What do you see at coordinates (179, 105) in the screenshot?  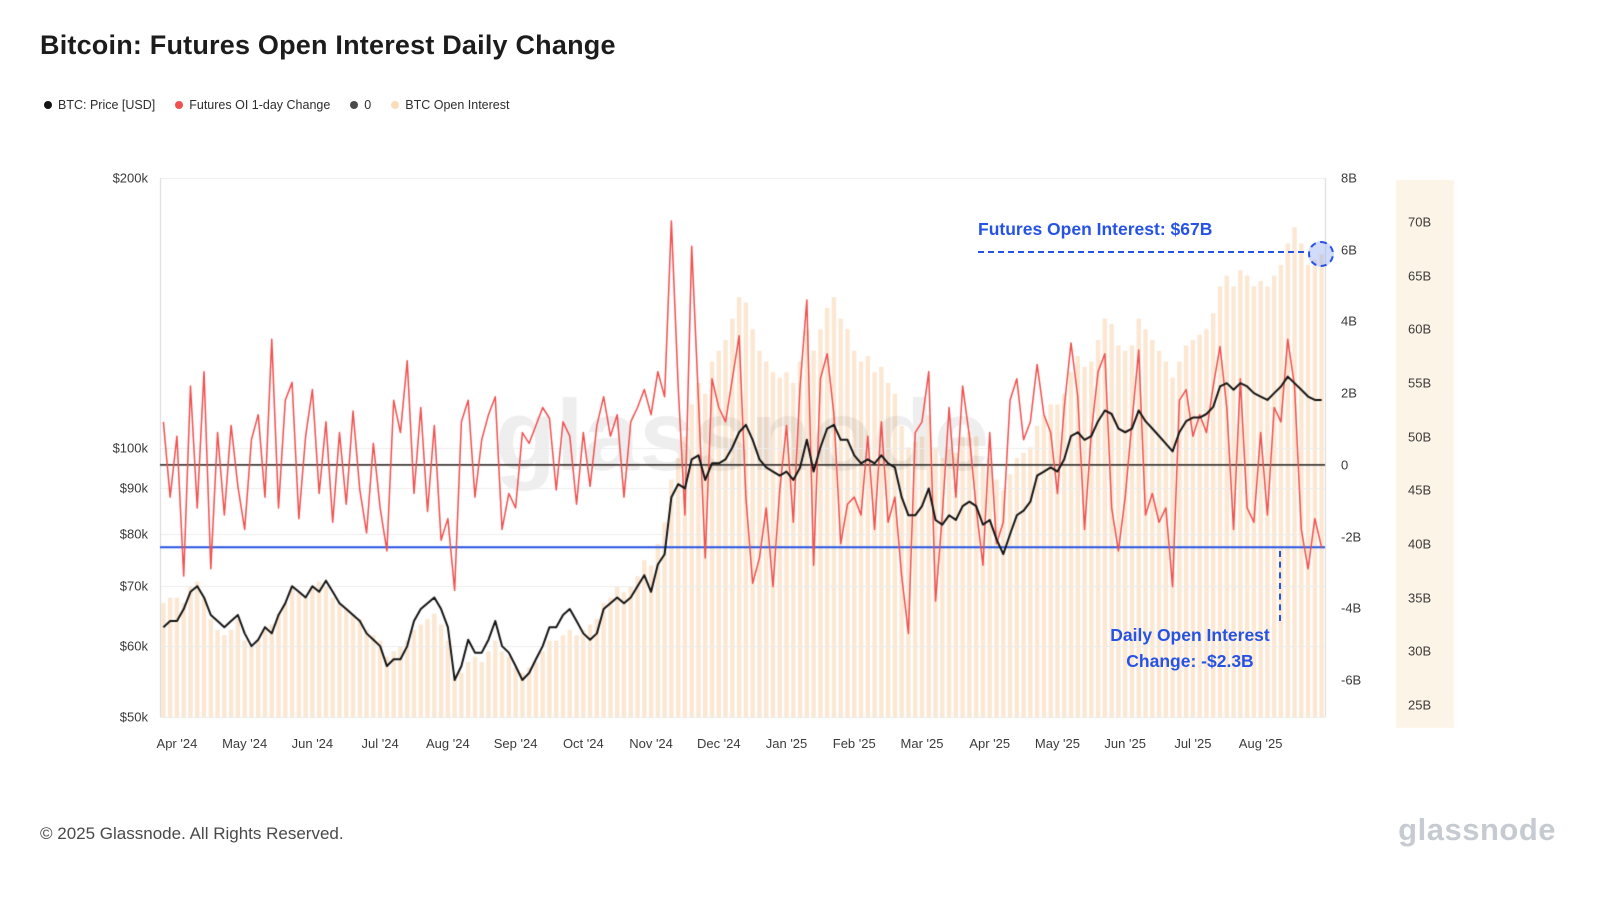 I see `legend-dot-red` at bounding box center [179, 105].